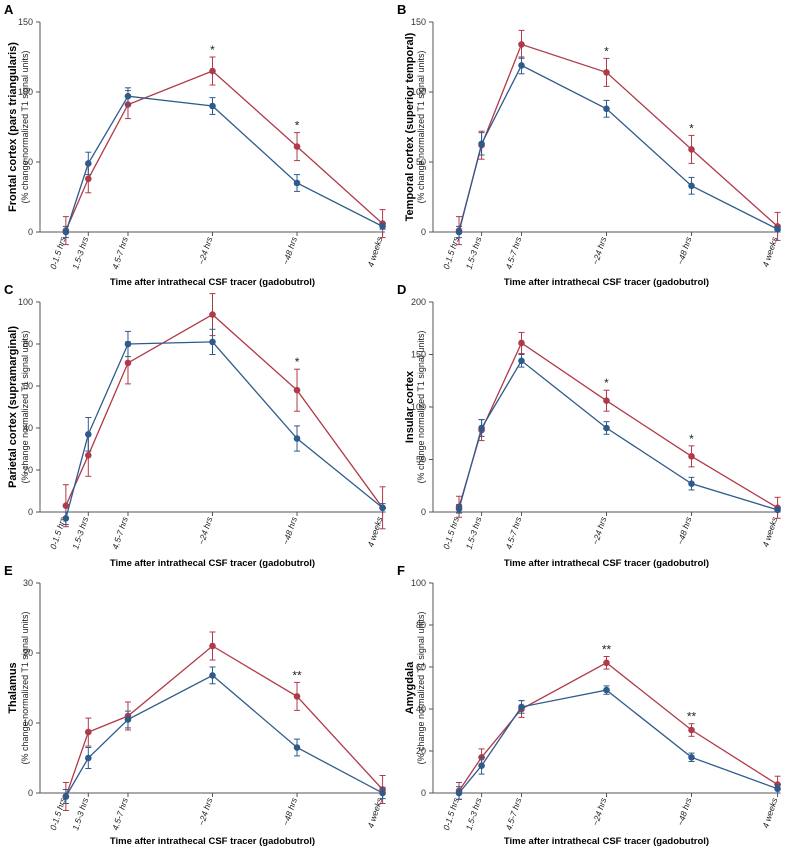  I want to click on y-axis-title: Temporal cortex (superior temporal), so click(410, 126).